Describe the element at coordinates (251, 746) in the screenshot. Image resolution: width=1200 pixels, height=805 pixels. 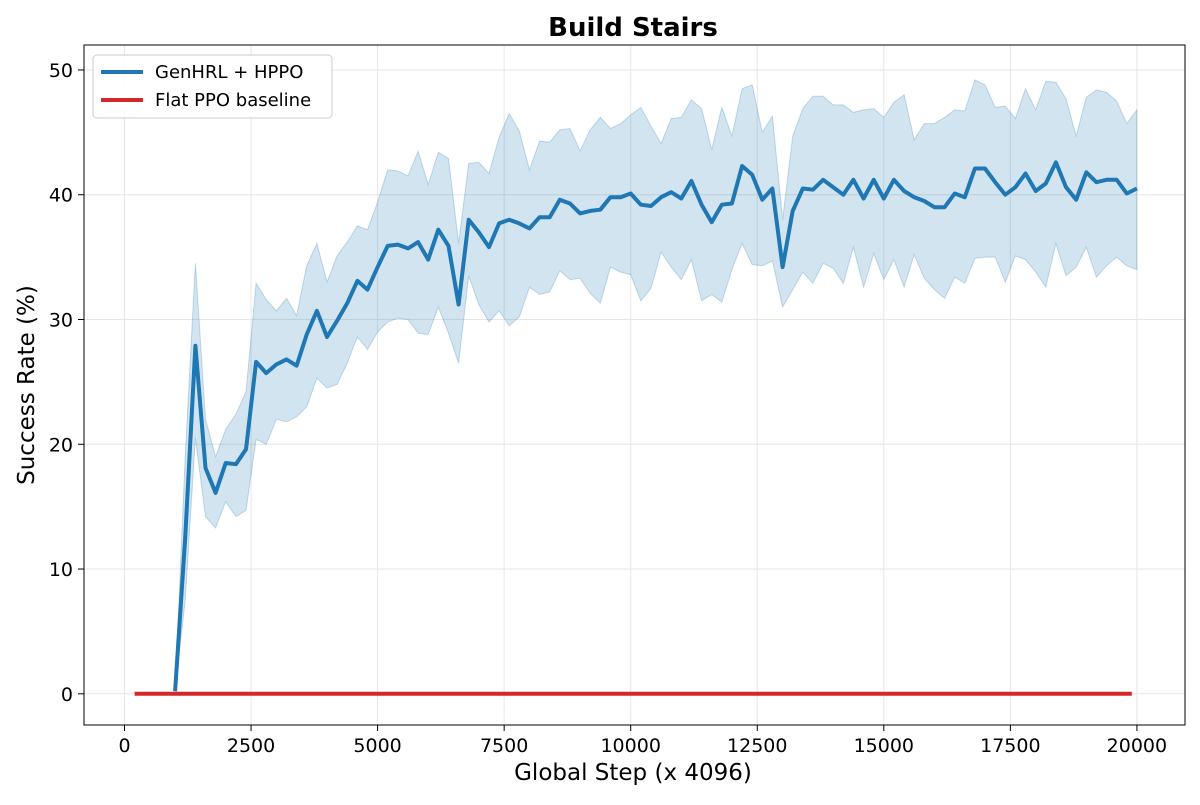
I see `x-tick-label: 2500` at that location.